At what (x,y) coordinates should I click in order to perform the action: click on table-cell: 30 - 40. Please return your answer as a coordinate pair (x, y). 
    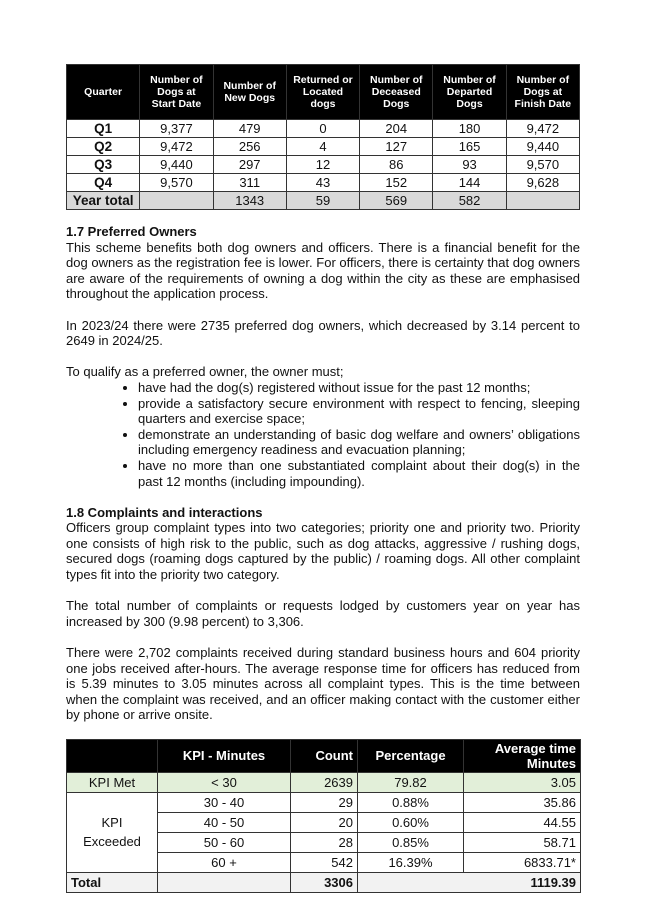
    Looking at the image, I should click on (224, 802).